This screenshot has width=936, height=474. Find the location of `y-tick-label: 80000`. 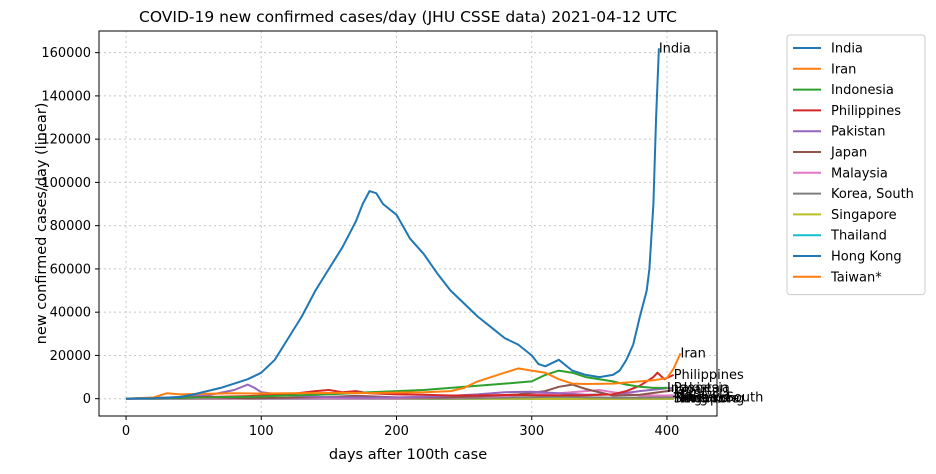

y-tick-label: 80000 is located at coordinates (70, 226).